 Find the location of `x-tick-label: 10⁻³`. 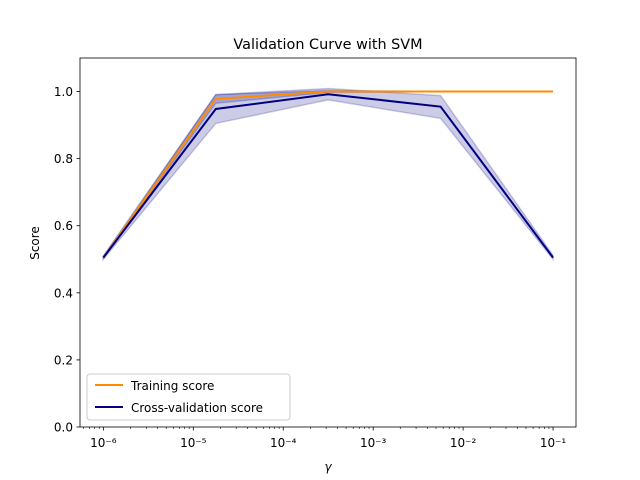

x-tick-label: 10⁻³ is located at coordinates (373, 443).